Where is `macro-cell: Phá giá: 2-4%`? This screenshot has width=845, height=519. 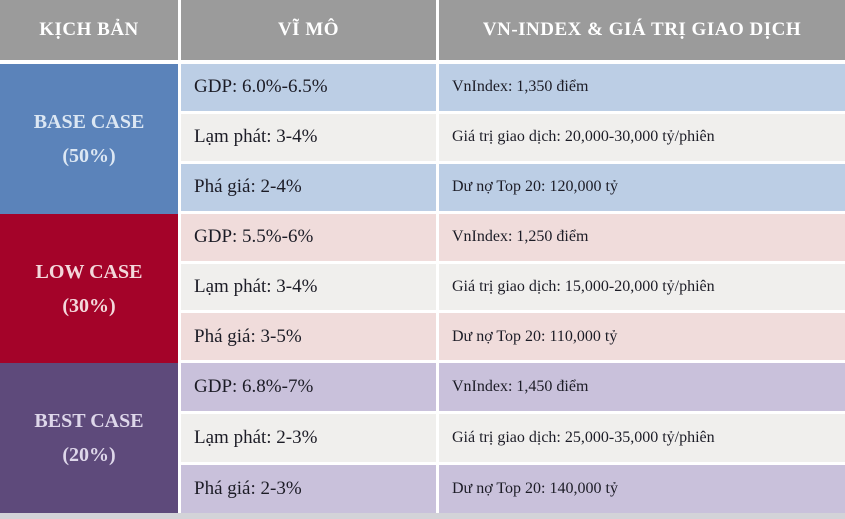
macro-cell: Phá giá: 2-4% is located at coordinates (308, 187).